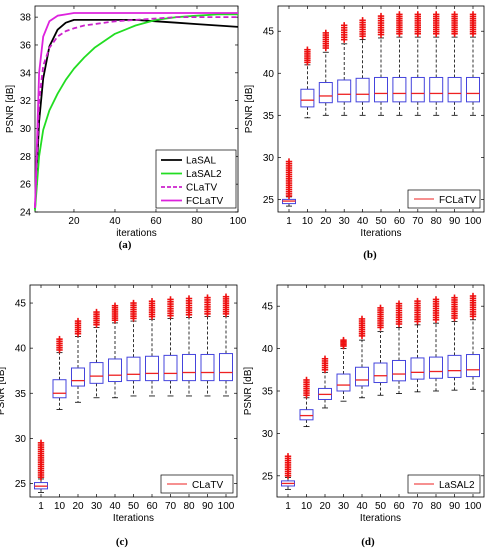 The image size is (489, 550). Describe the element at coordinates (26, 18) in the screenshot. I see `y-tick-label: 38` at that location.